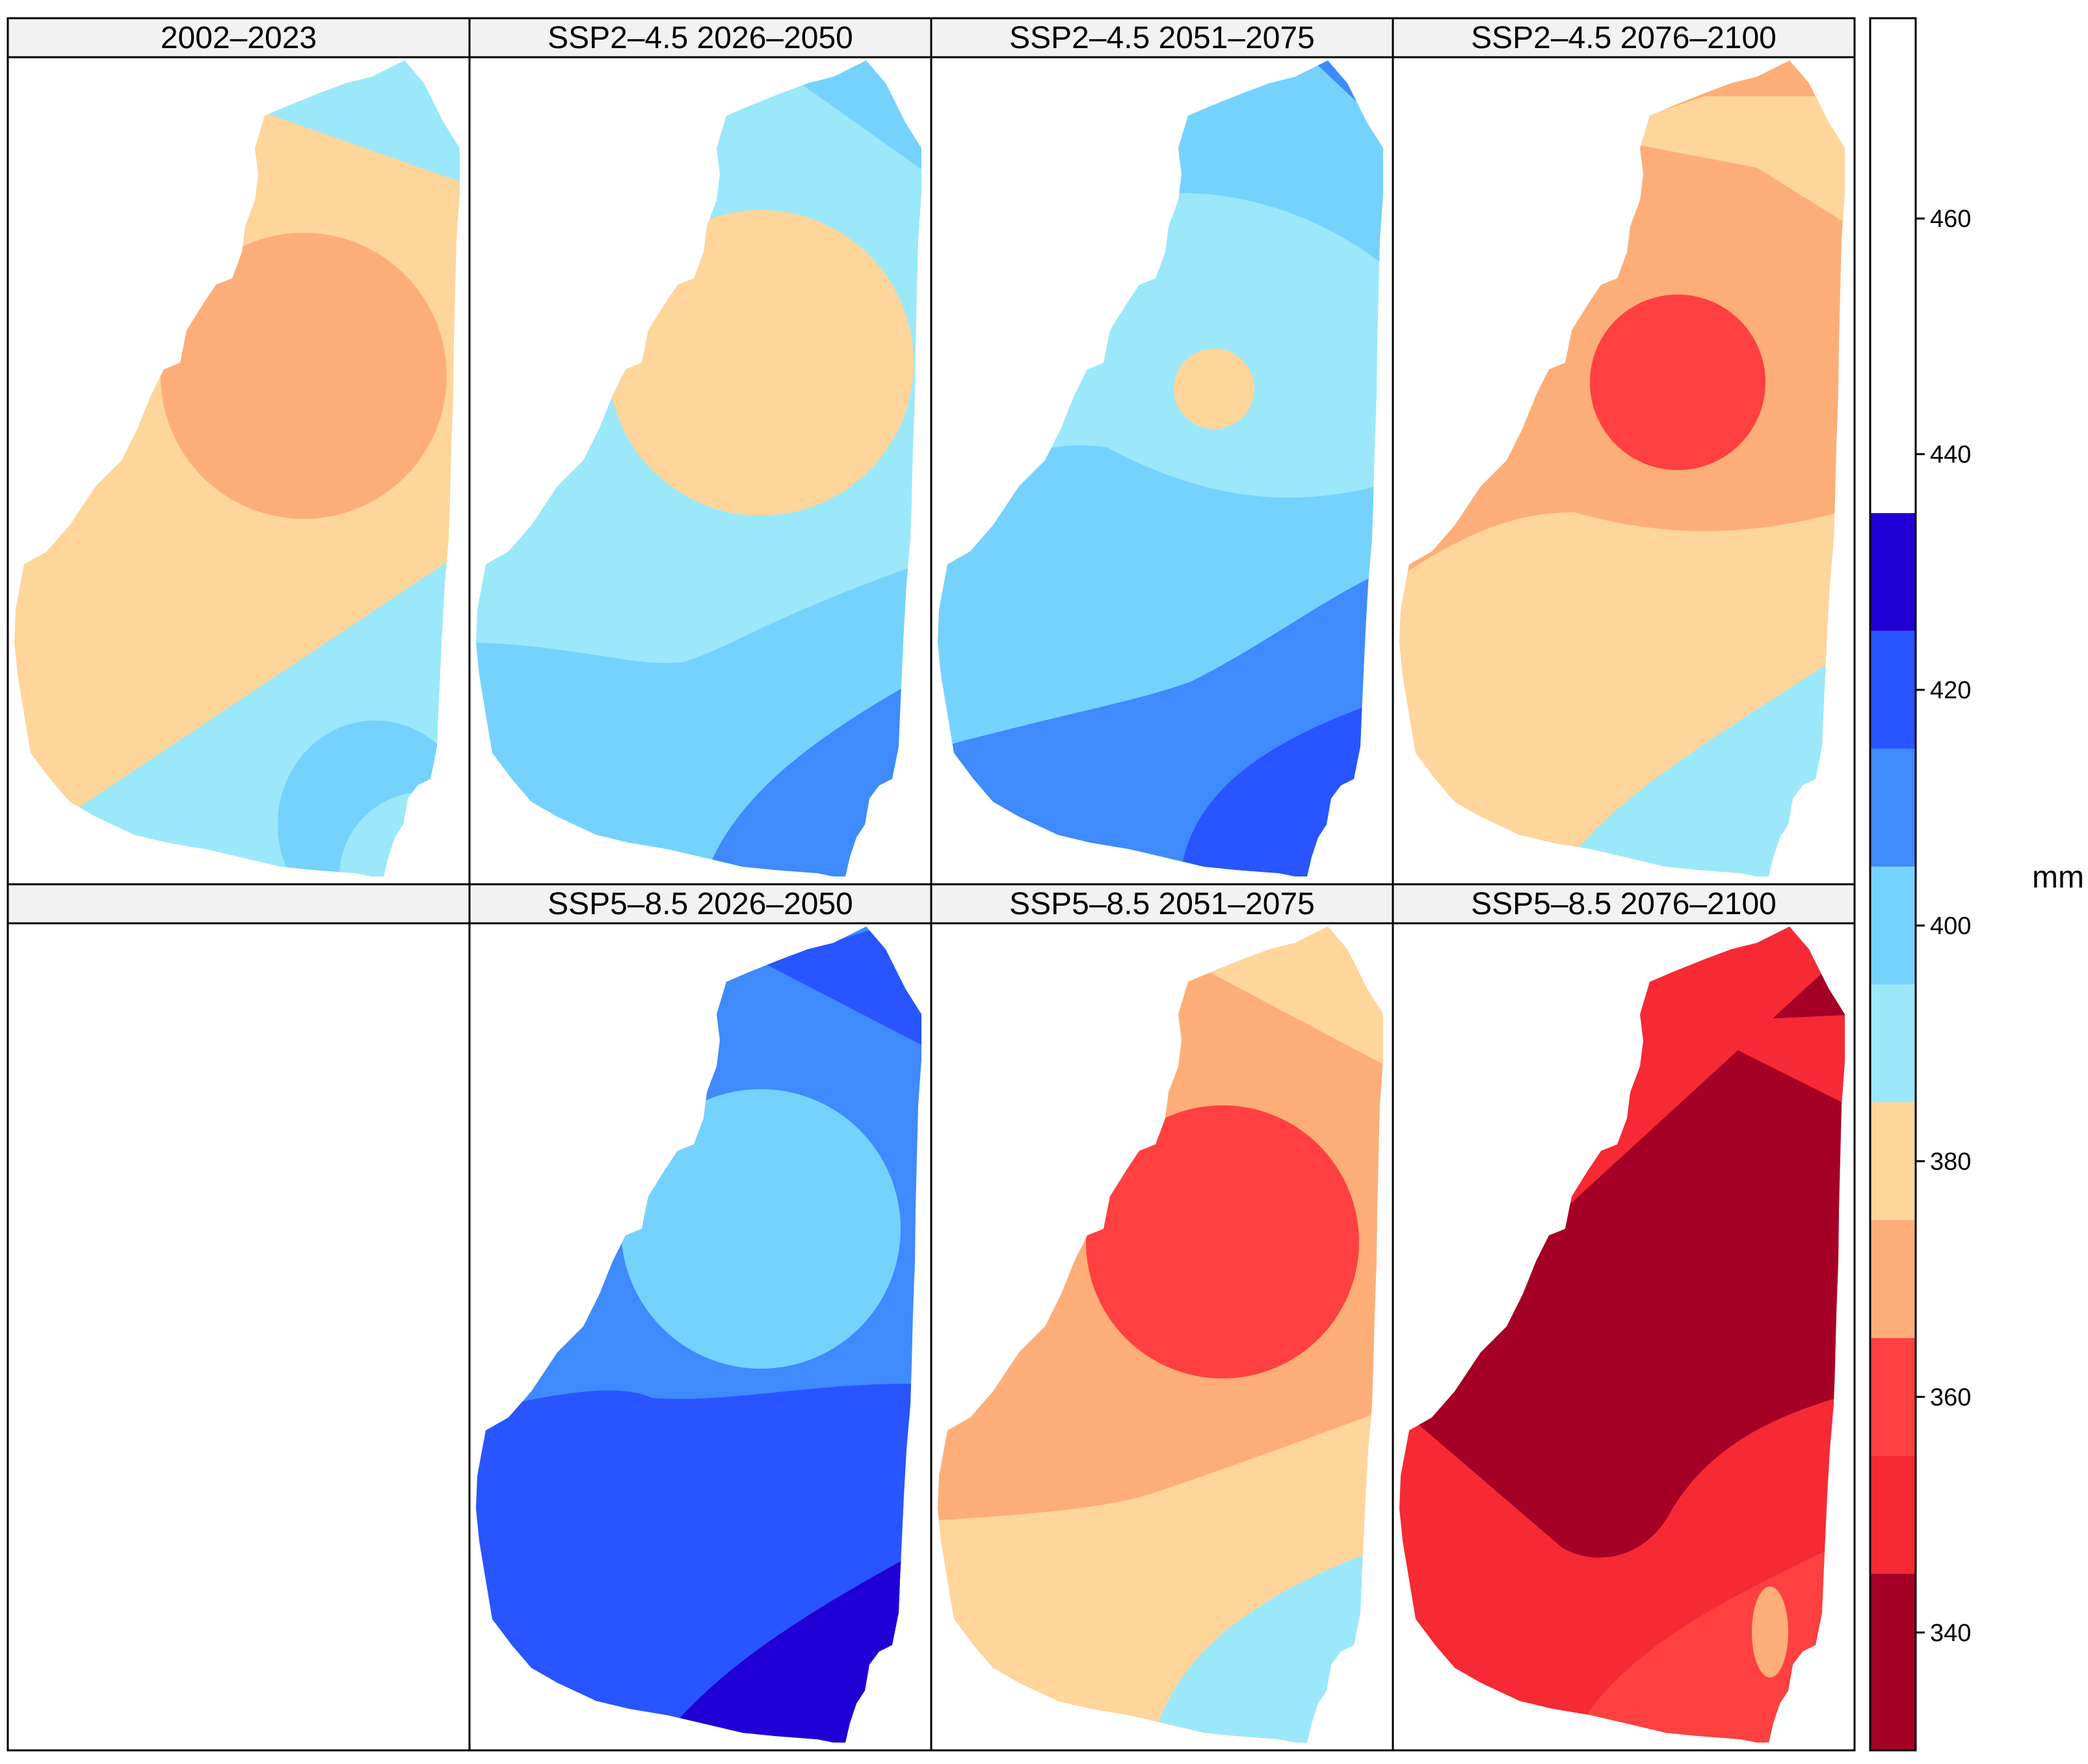 The width and height of the screenshot is (2088, 1764). I want to click on legend-tick-label: 460, so click(1950, 219).